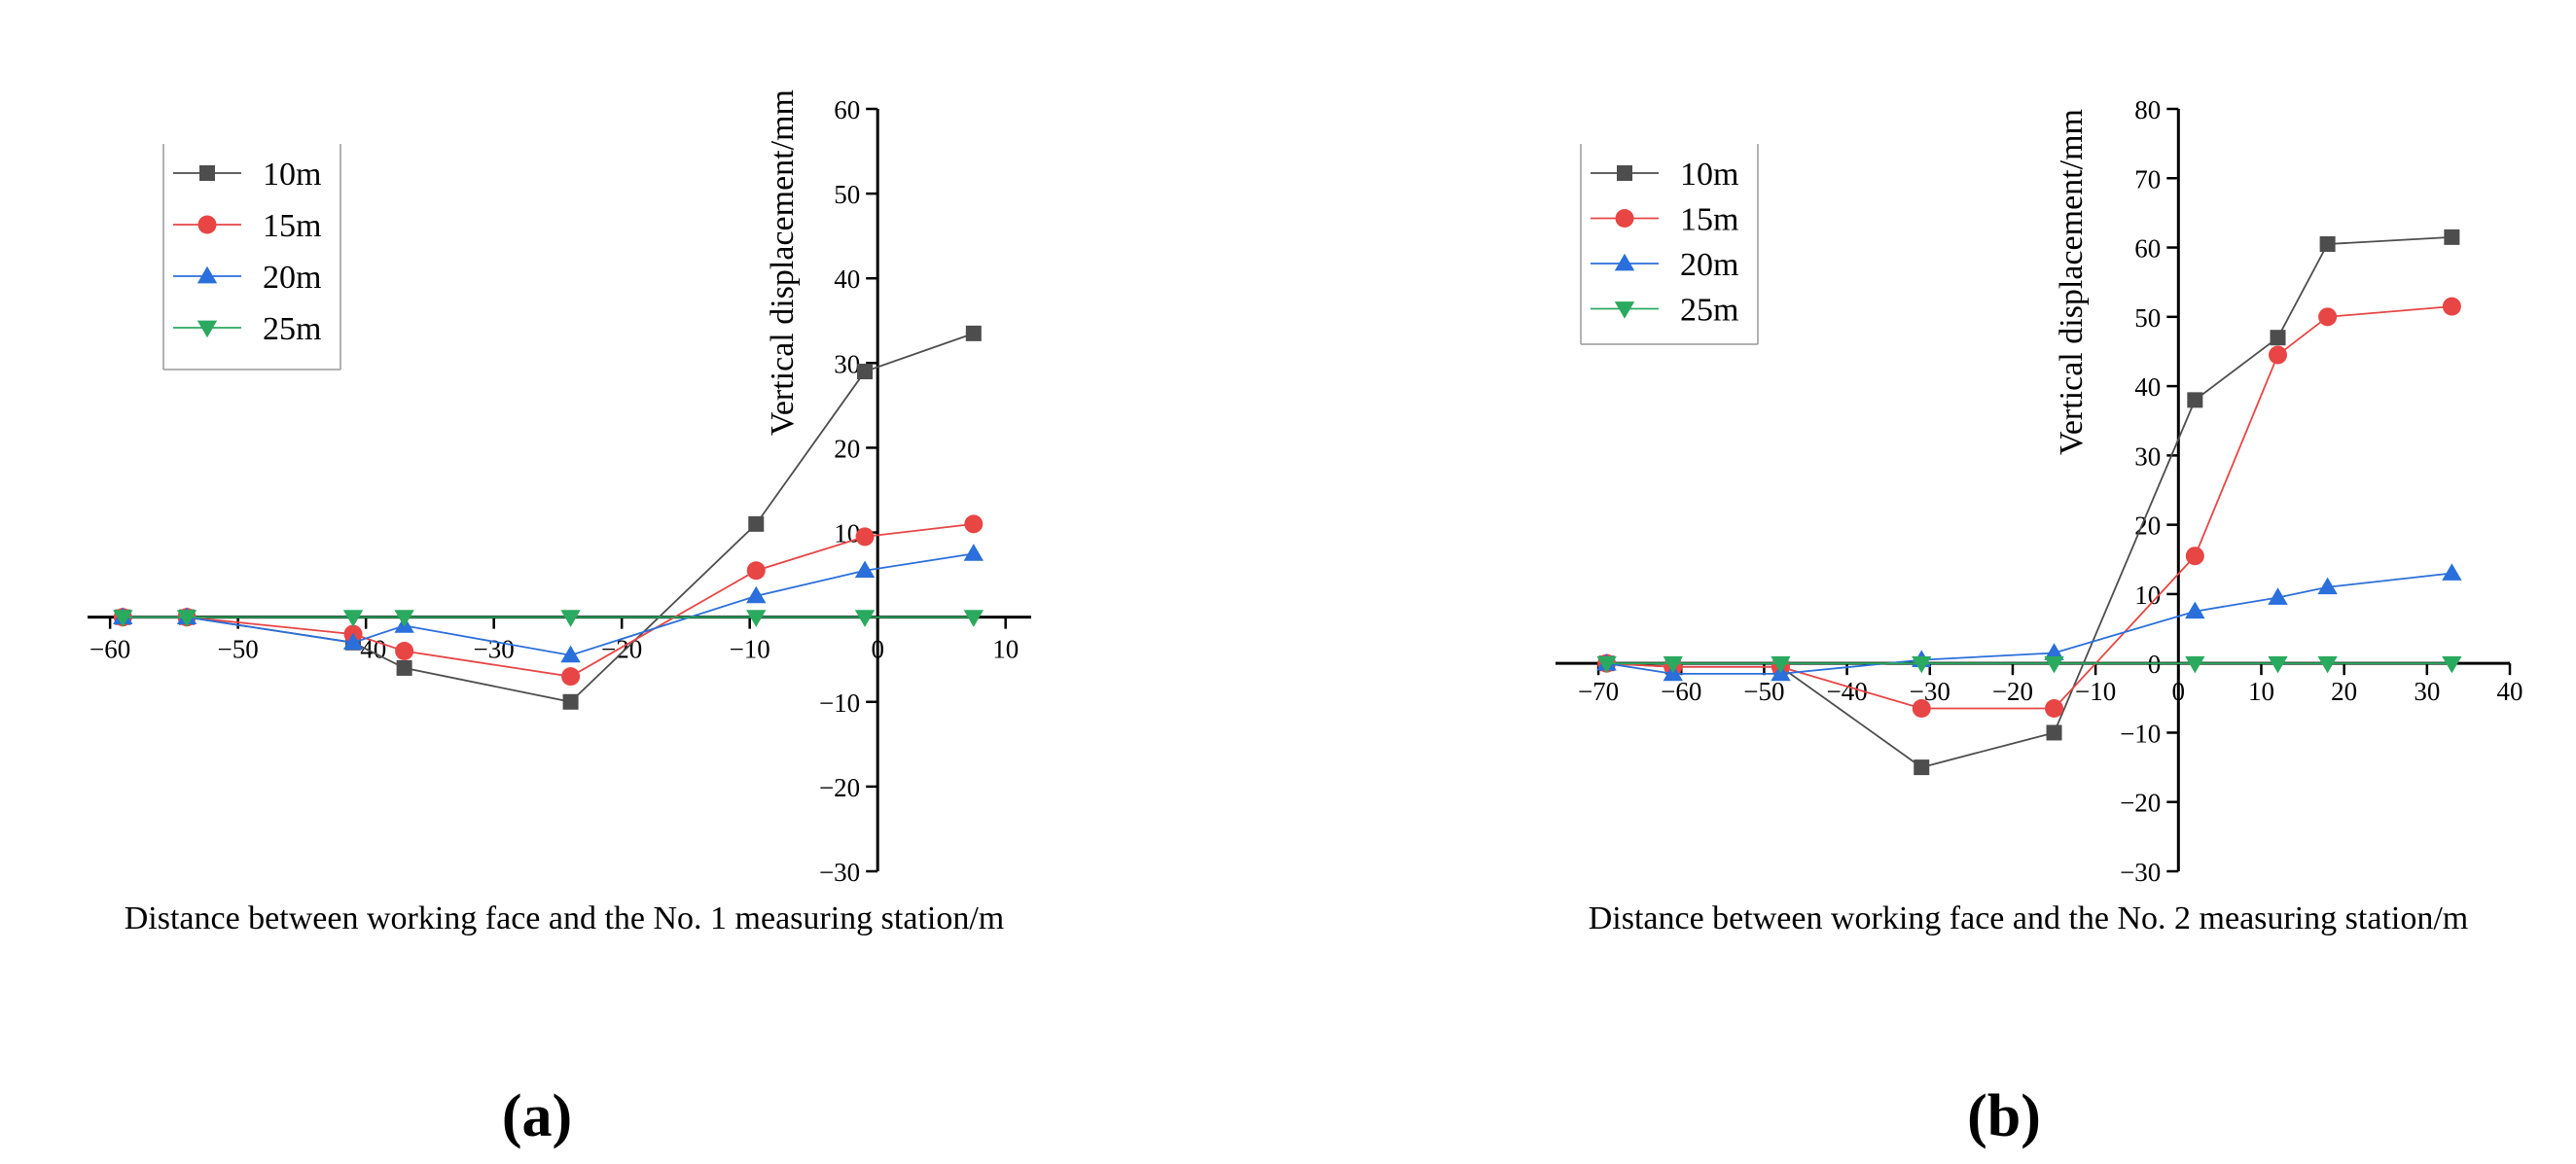 Image resolution: width=2576 pixels, height=1164 pixels. I want to click on legend-label: 25m, so click(1709, 311).